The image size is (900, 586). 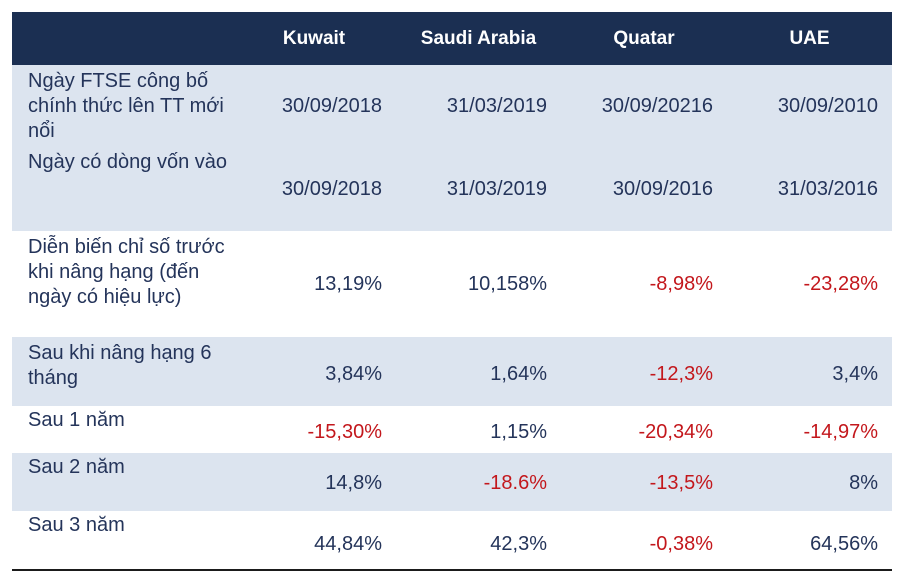 What do you see at coordinates (348, 284) in the screenshot?
I see `cell-kuwait: 13,19%` at bounding box center [348, 284].